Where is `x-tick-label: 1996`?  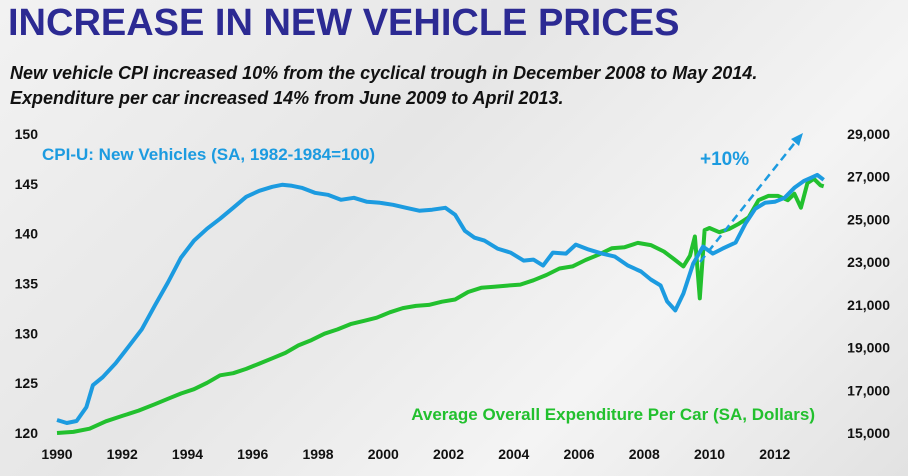 x-tick-label: 1996 is located at coordinates (252, 454).